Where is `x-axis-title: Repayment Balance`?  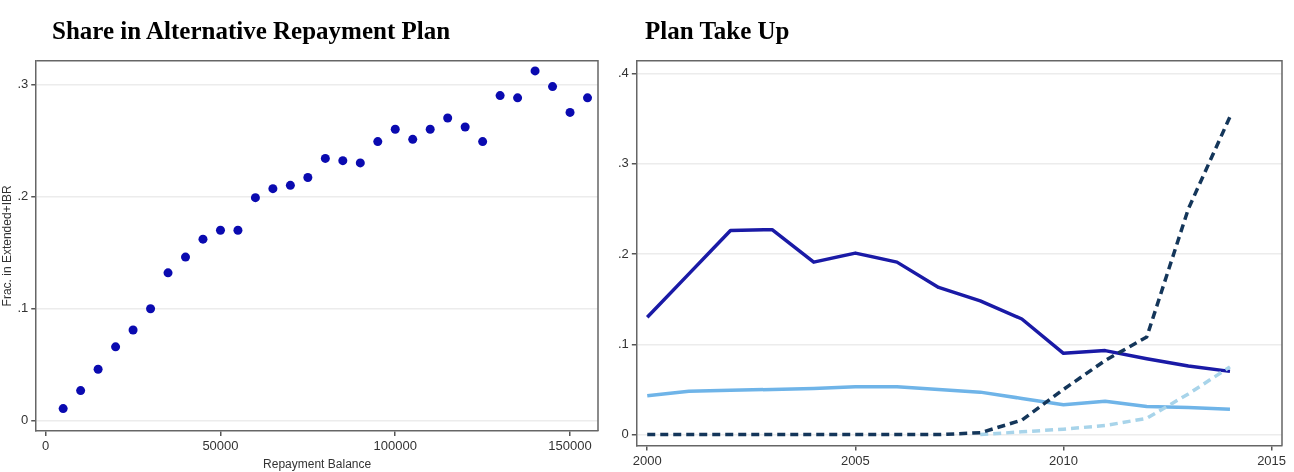
x-axis-title: Repayment Balance is located at coordinates (317, 464).